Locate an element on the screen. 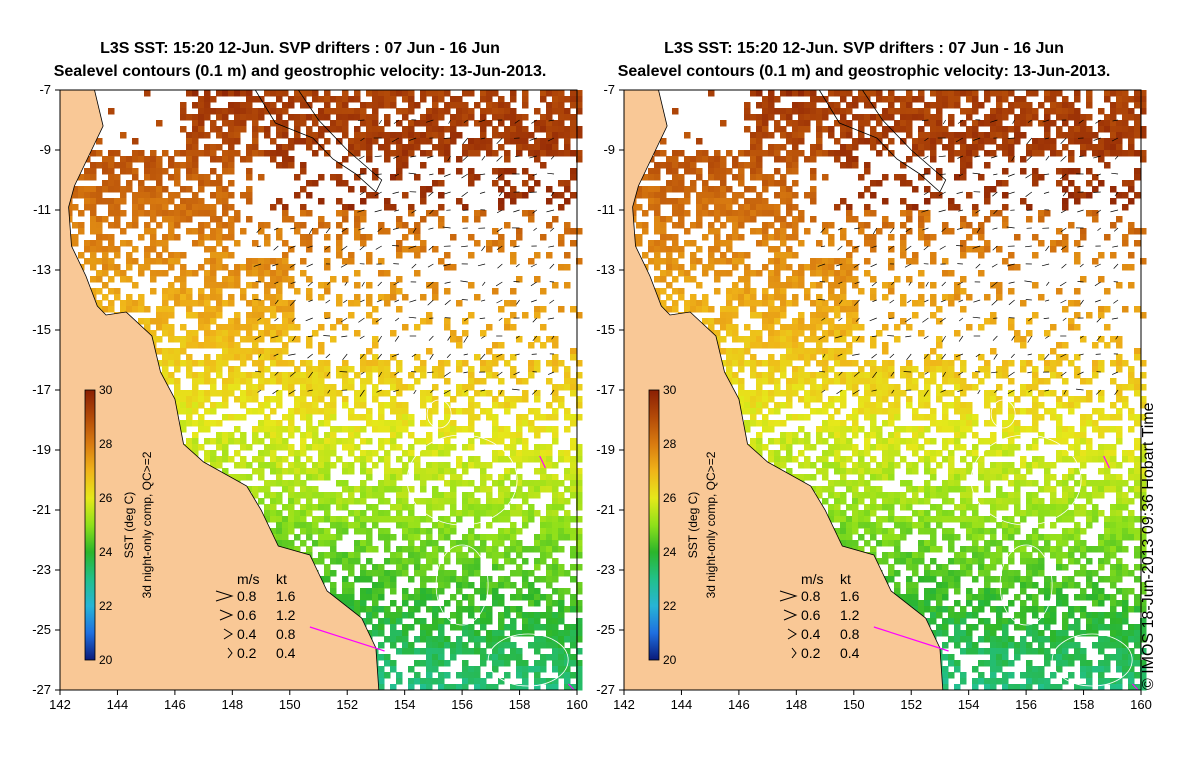 This screenshot has width=1200, height=780. imos-credit: © IMOS 18-Jun-2013 09:36 Hobart Time is located at coordinates (1148, 546).